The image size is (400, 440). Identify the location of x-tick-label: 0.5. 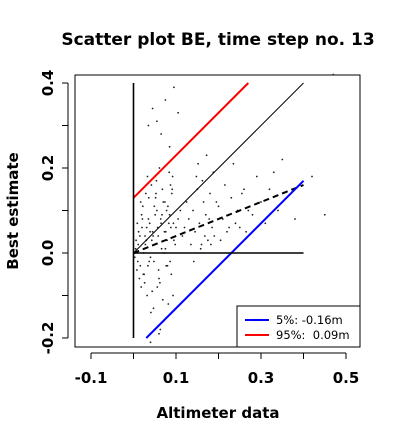
(346, 378).